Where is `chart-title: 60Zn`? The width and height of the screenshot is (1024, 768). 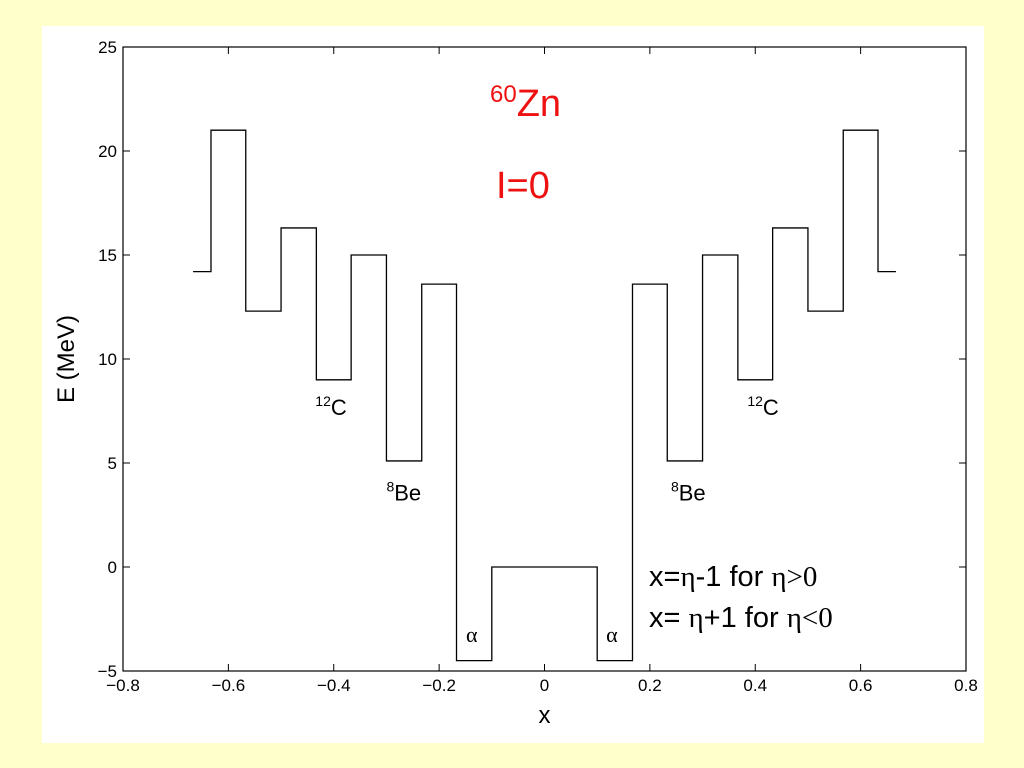
chart-title: 60Zn is located at coordinates (525, 103).